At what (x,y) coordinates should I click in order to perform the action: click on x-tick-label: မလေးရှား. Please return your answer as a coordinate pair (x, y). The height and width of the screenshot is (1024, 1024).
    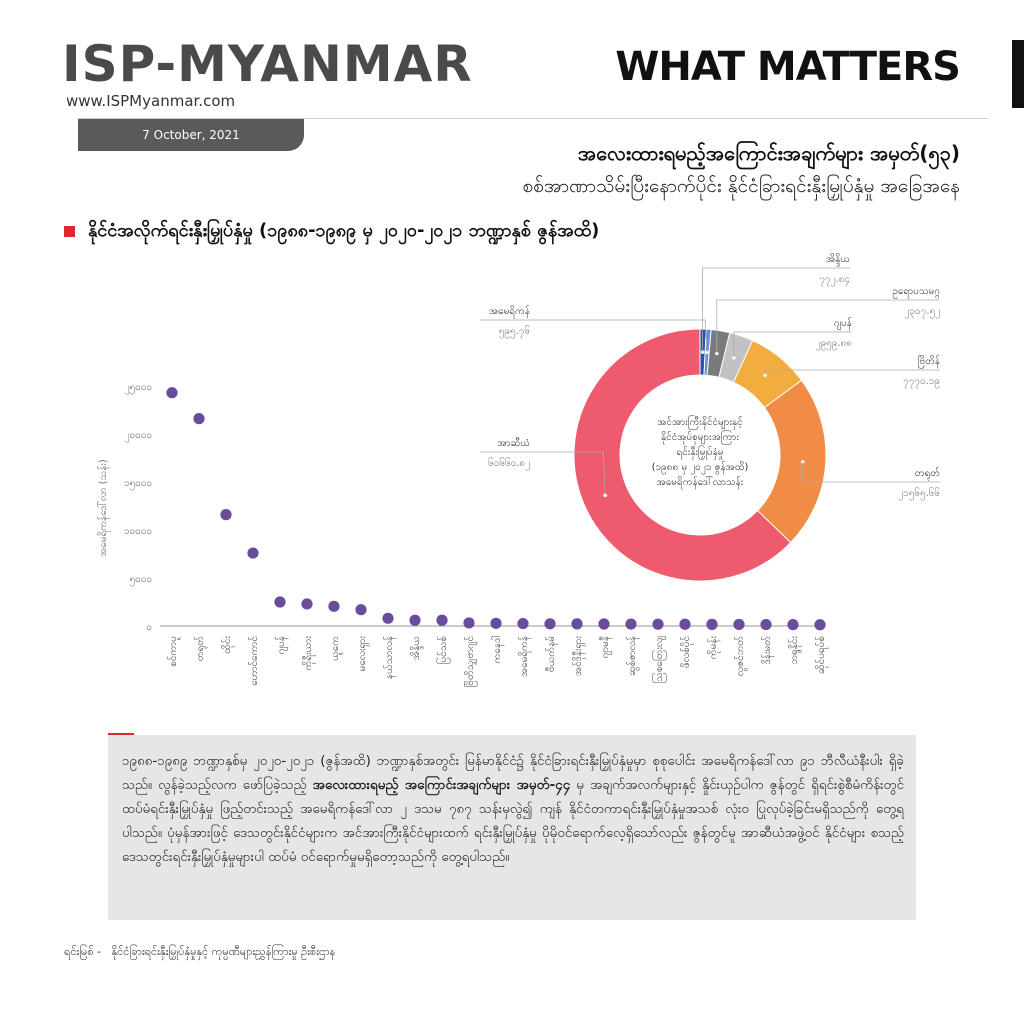
    Looking at the image, I should click on (363, 654).